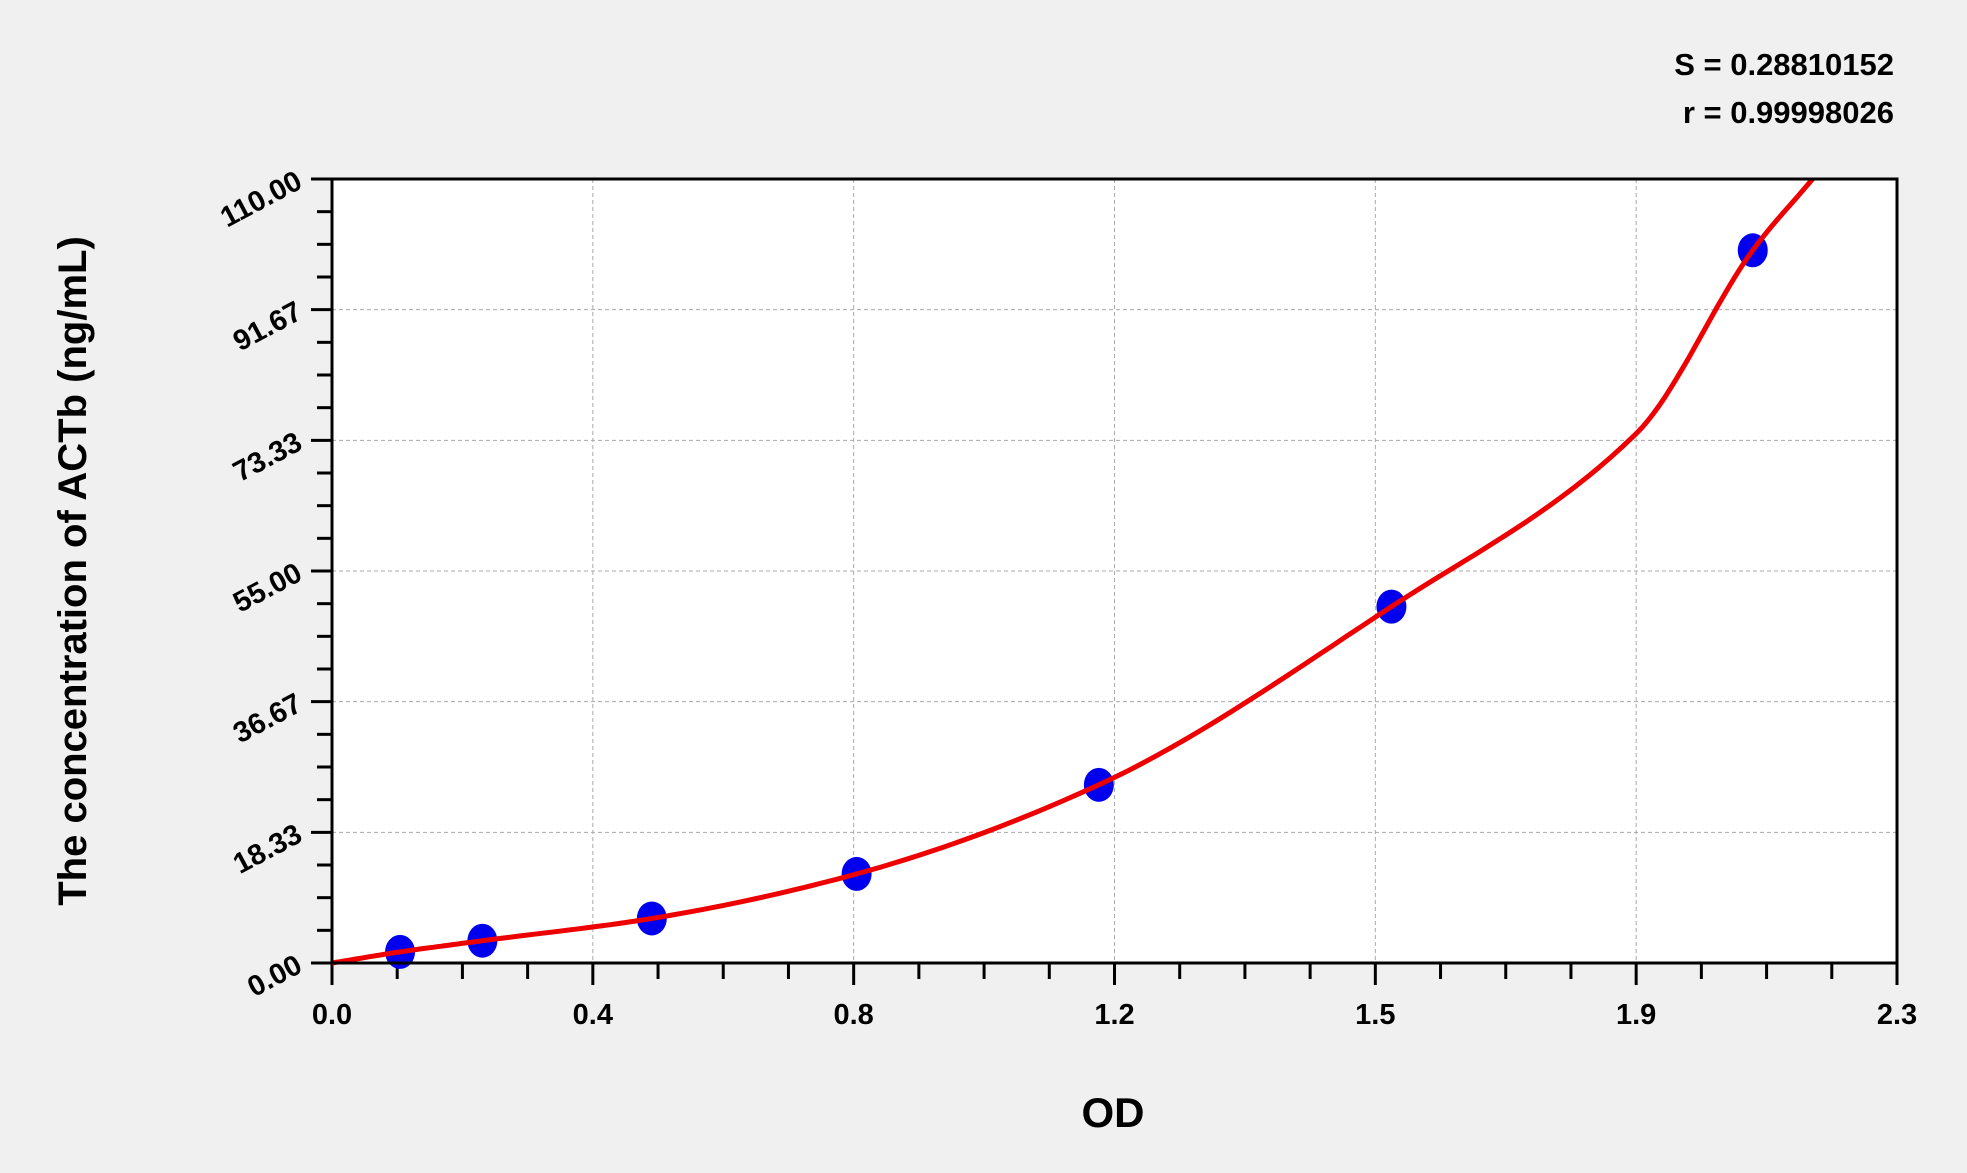  What do you see at coordinates (1784, 64) in the screenshot?
I see `s-annotation: S = 0.28810152` at bounding box center [1784, 64].